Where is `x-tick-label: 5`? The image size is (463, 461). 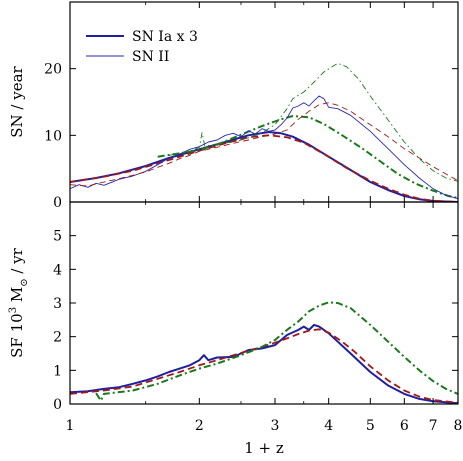 x-tick-label: 5 is located at coordinates (370, 426).